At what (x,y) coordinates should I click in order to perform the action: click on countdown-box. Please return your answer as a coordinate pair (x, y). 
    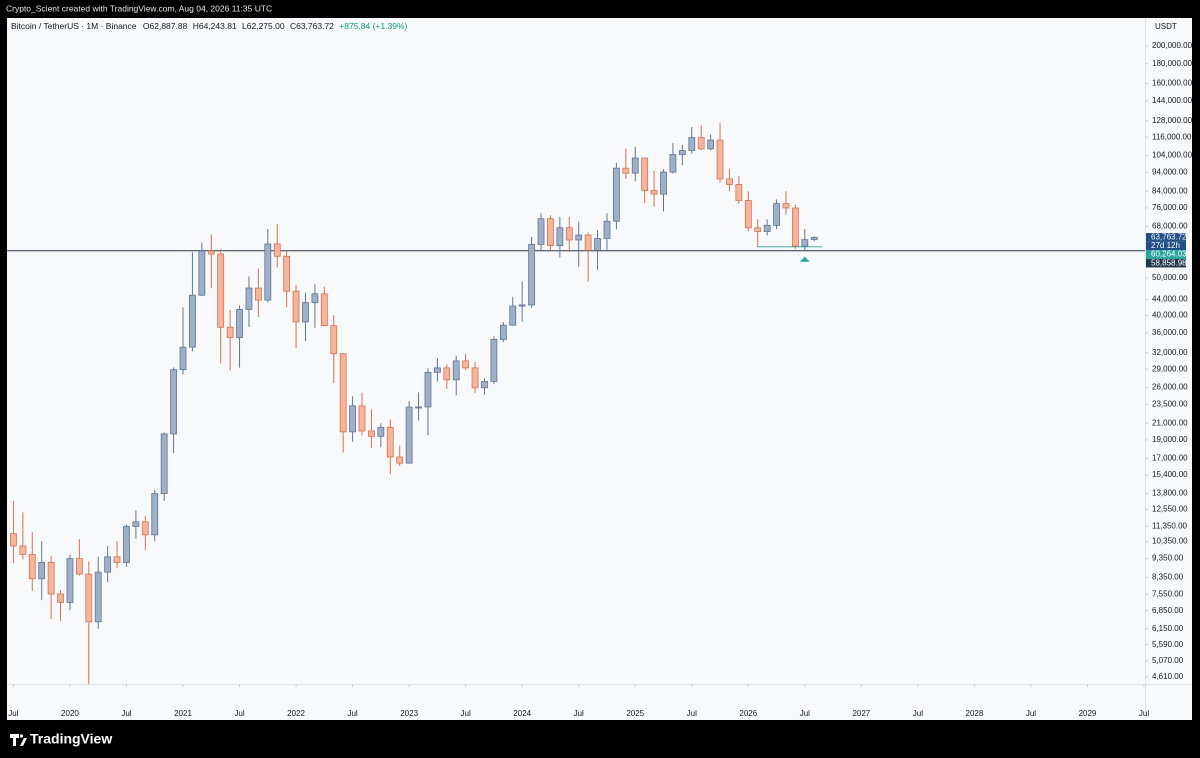
    Looking at the image, I should click on (1166, 246).